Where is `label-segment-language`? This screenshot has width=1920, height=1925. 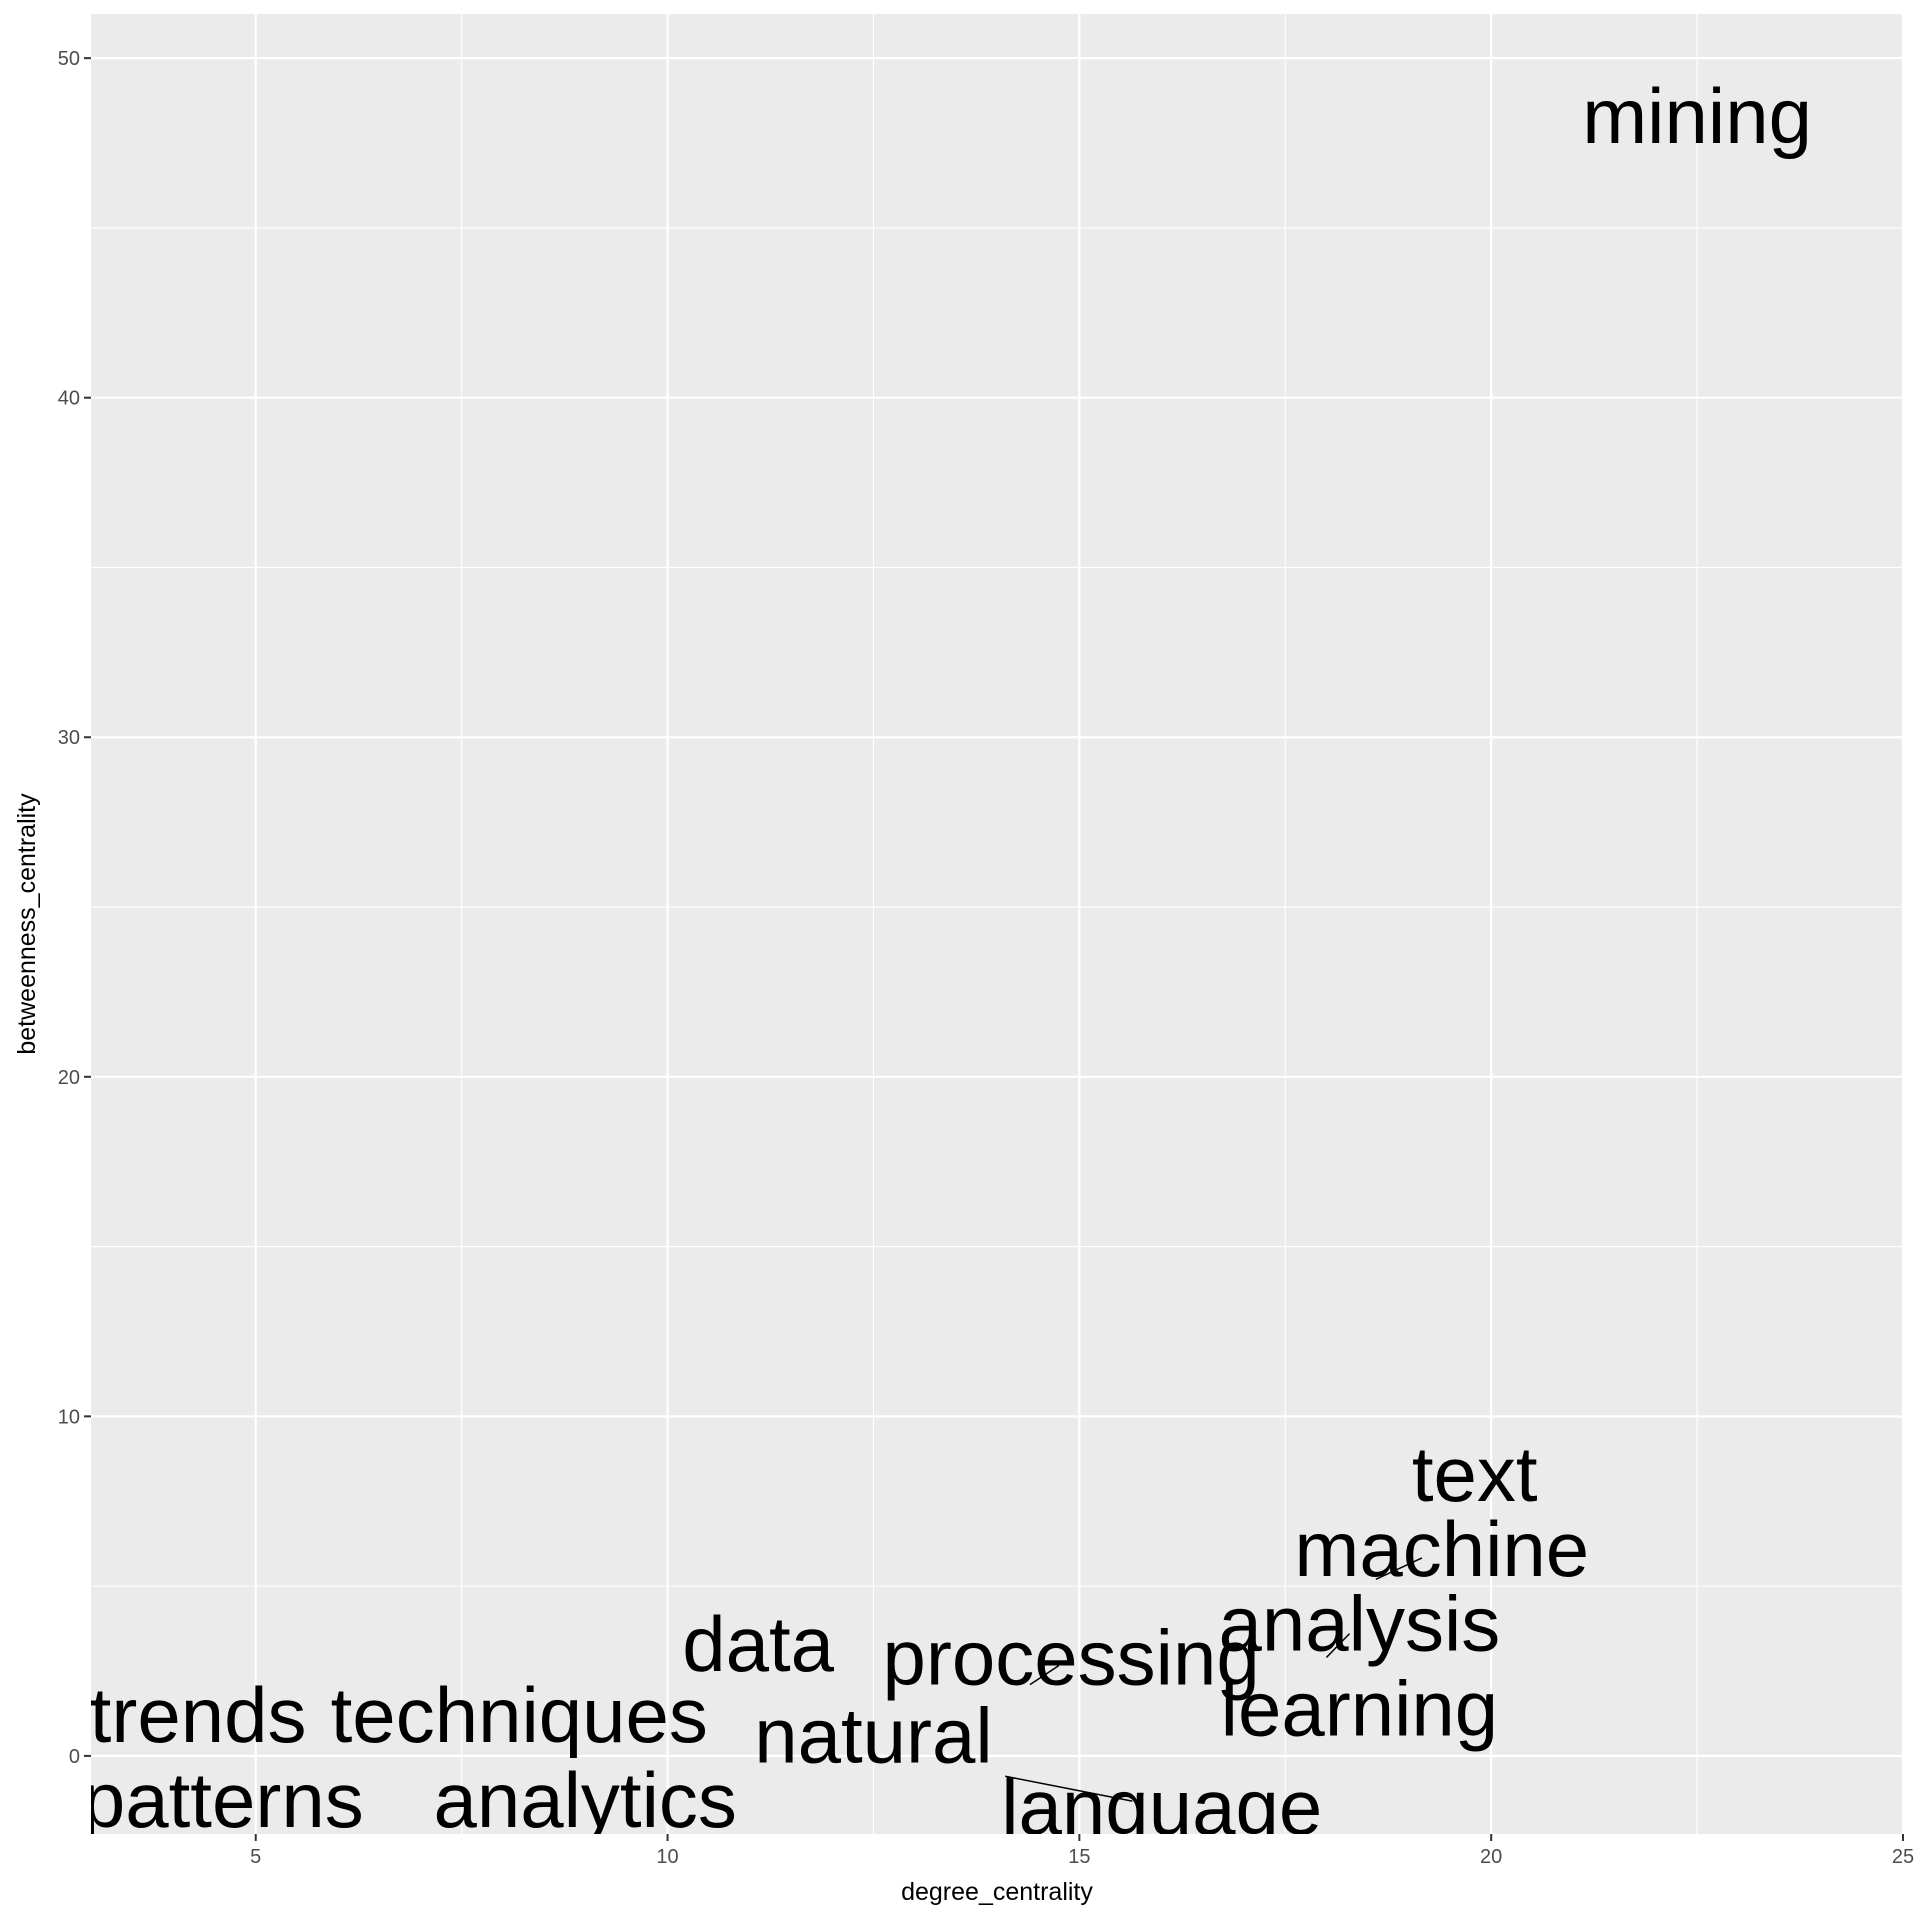
label-segment-language is located at coordinates (1069, 1788).